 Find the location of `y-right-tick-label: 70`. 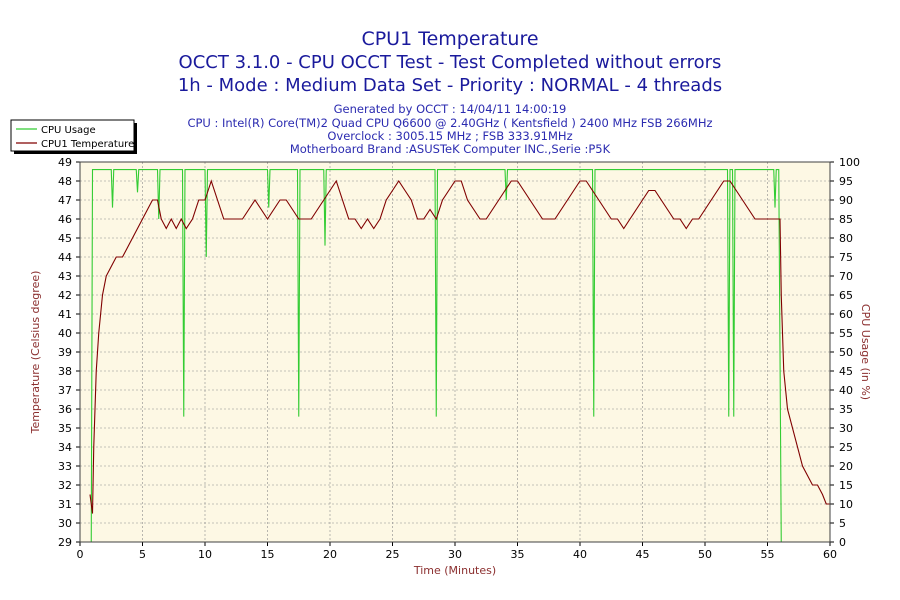

y-right-tick-label: 70 is located at coordinates (846, 276).